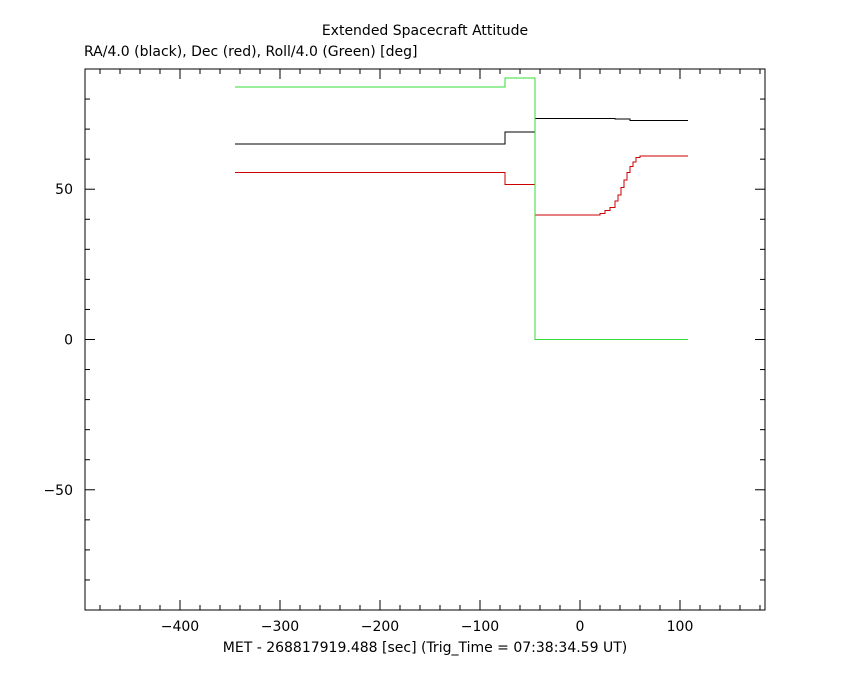 This screenshot has width=850, height=680. What do you see at coordinates (180, 627) in the screenshot?
I see `x-tick-label: −400` at bounding box center [180, 627].